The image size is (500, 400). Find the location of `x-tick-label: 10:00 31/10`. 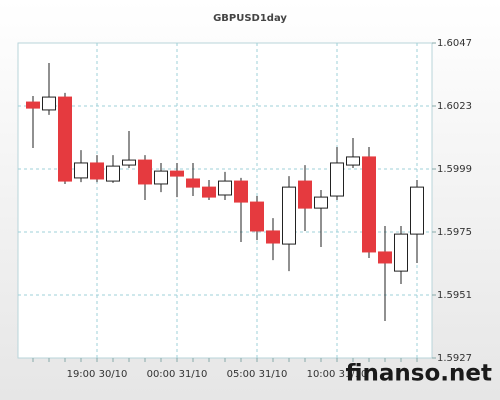

x-tick-label: 10:00 31/10 is located at coordinates (337, 374).